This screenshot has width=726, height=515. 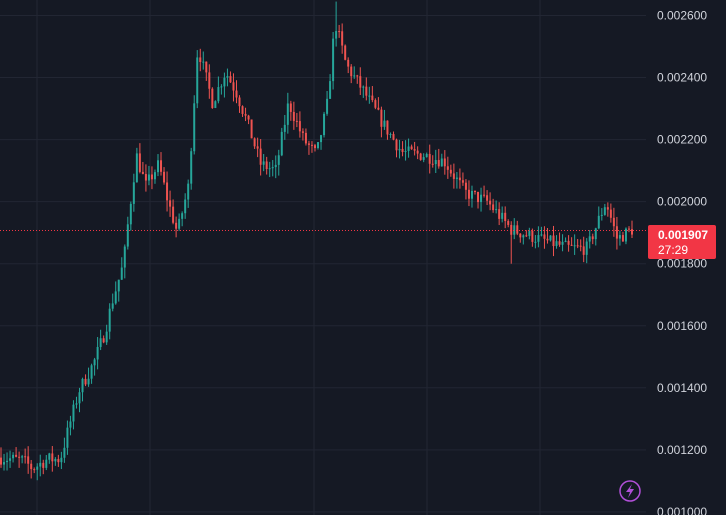 I want to click on lightning-icon, so click(x=630, y=491).